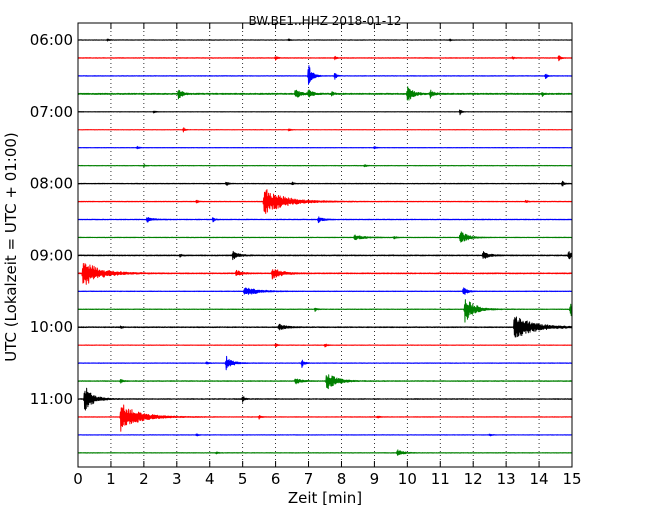 The height and width of the screenshot is (524, 650). What do you see at coordinates (111, 479) in the screenshot?
I see `x-tick-label: 1` at bounding box center [111, 479].